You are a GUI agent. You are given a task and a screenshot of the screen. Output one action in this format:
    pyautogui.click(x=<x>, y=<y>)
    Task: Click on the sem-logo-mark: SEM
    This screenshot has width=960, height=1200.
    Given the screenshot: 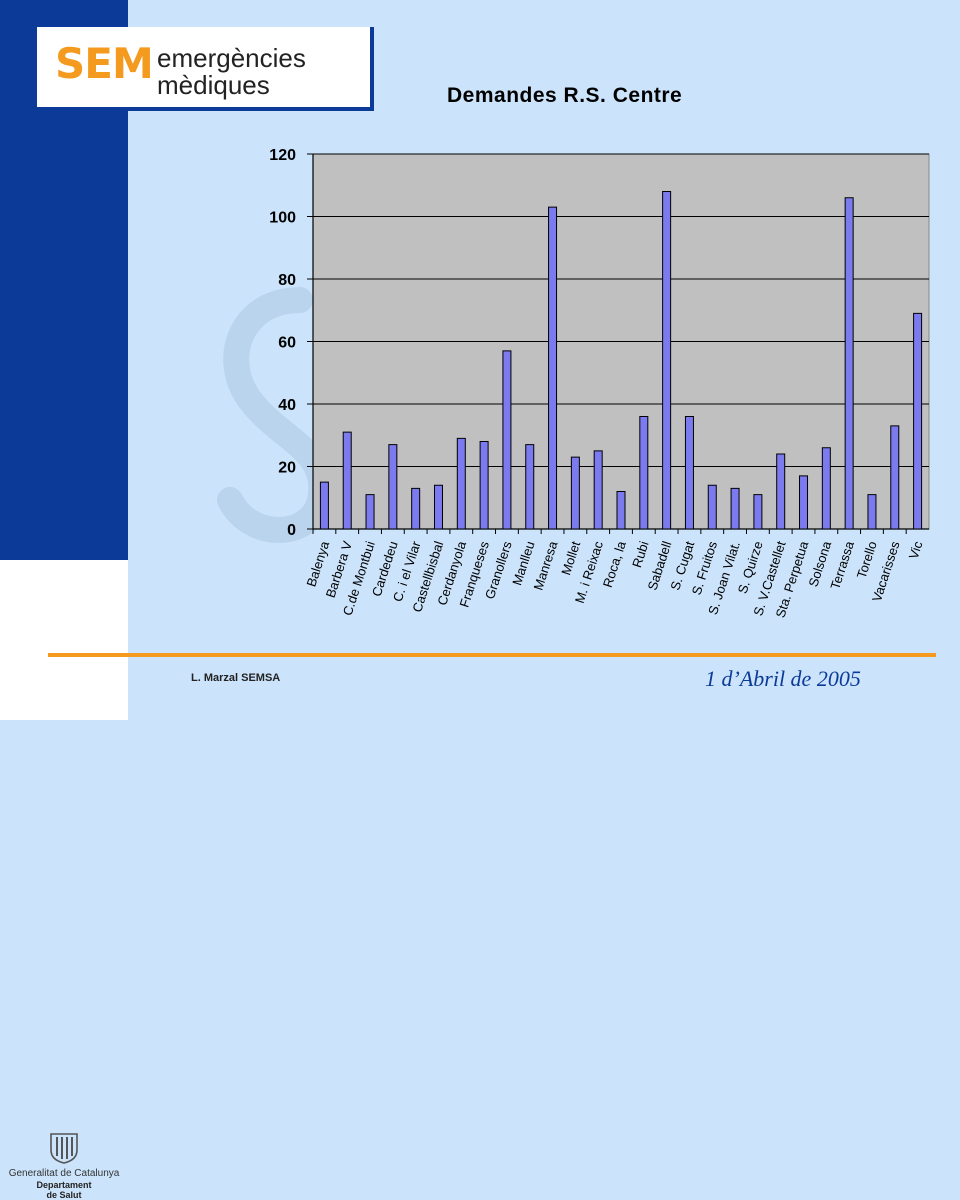 What is the action you would take?
    pyautogui.click(x=104, y=63)
    